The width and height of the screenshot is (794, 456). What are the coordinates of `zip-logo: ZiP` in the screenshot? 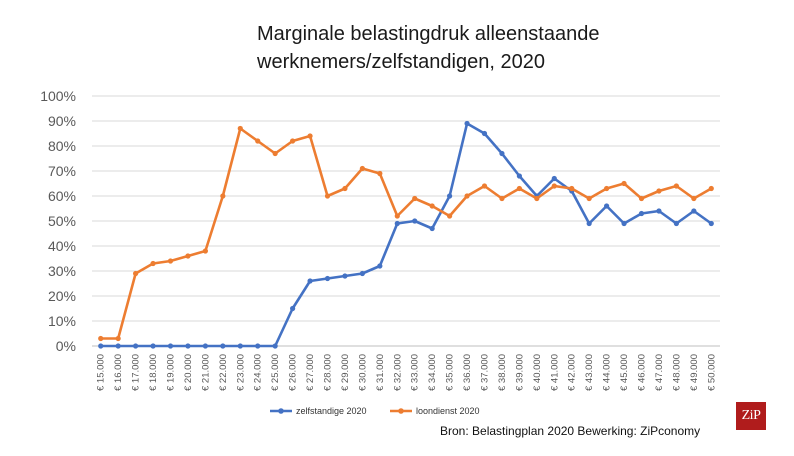 It's located at (751, 416).